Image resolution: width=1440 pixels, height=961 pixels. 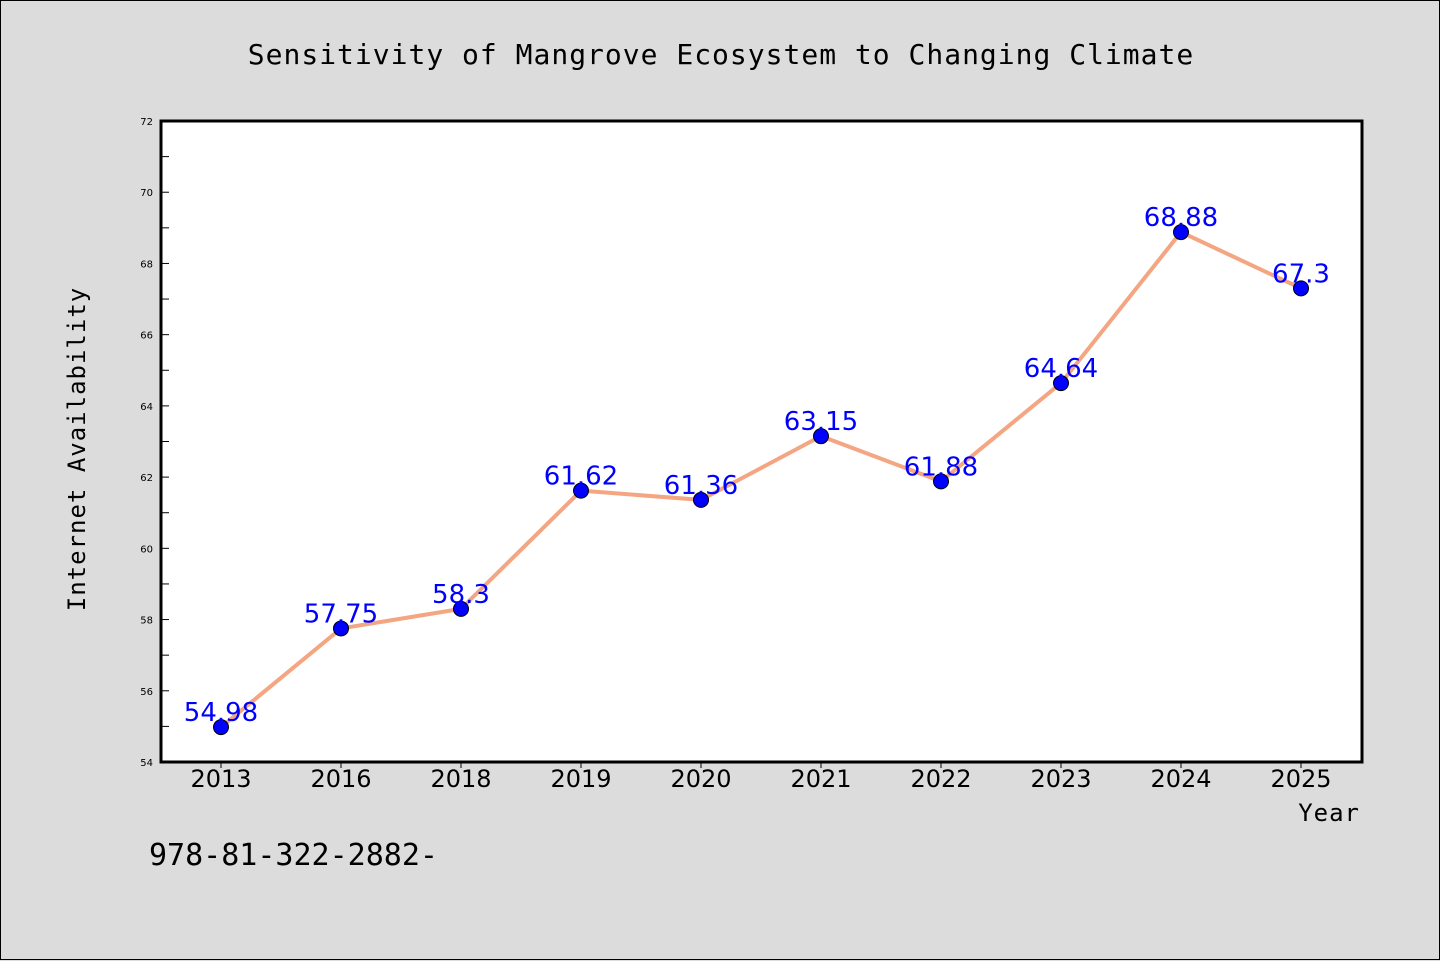 I want to click on y-tick-label: 64, so click(x=146, y=407).